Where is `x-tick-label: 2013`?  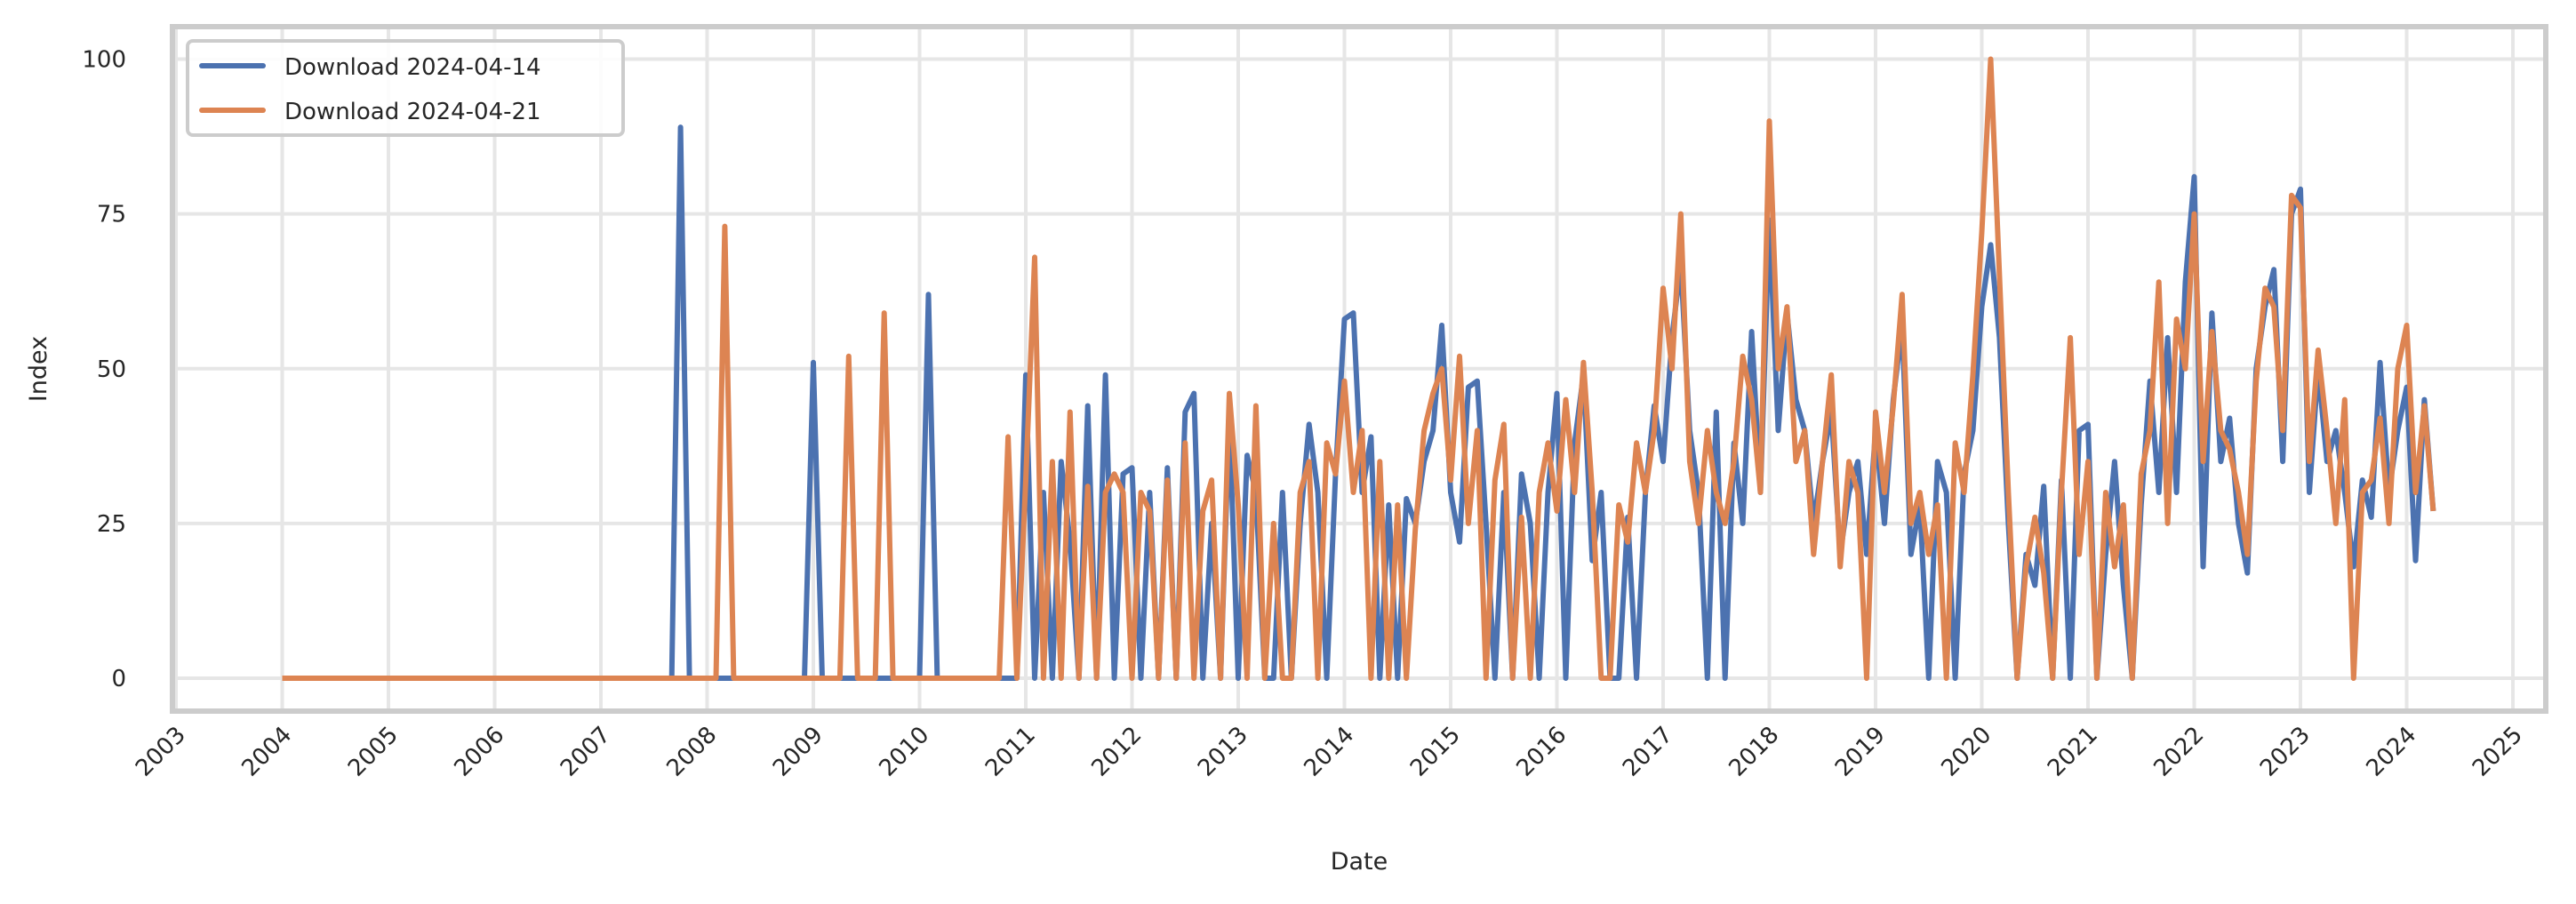 x-tick-label: 2013 is located at coordinates (1223, 752).